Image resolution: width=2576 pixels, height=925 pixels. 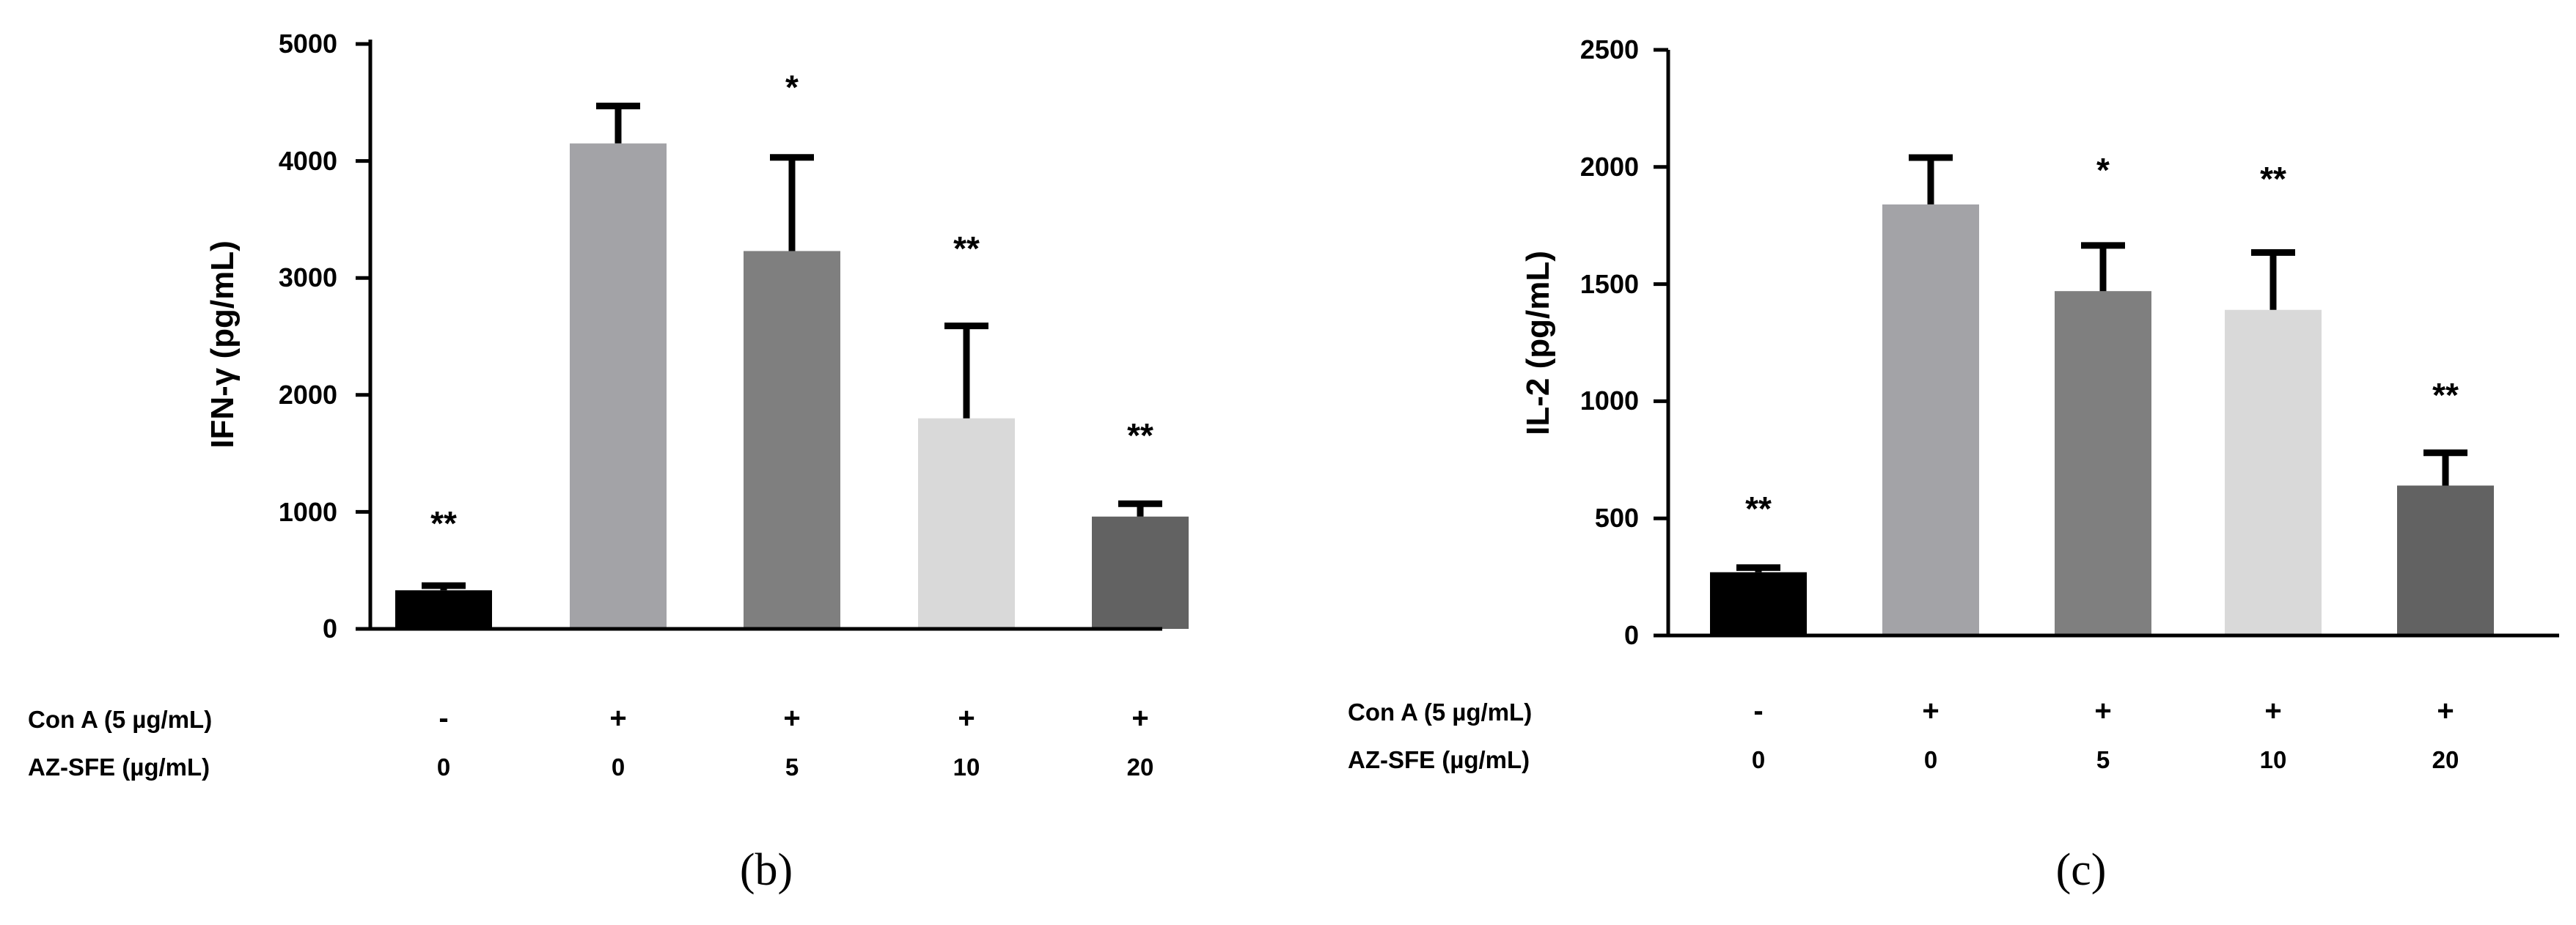 What do you see at coordinates (1631, 635) in the screenshot?
I see `y-tick-label-c-0: 0` at bounding box center [1631, 635].